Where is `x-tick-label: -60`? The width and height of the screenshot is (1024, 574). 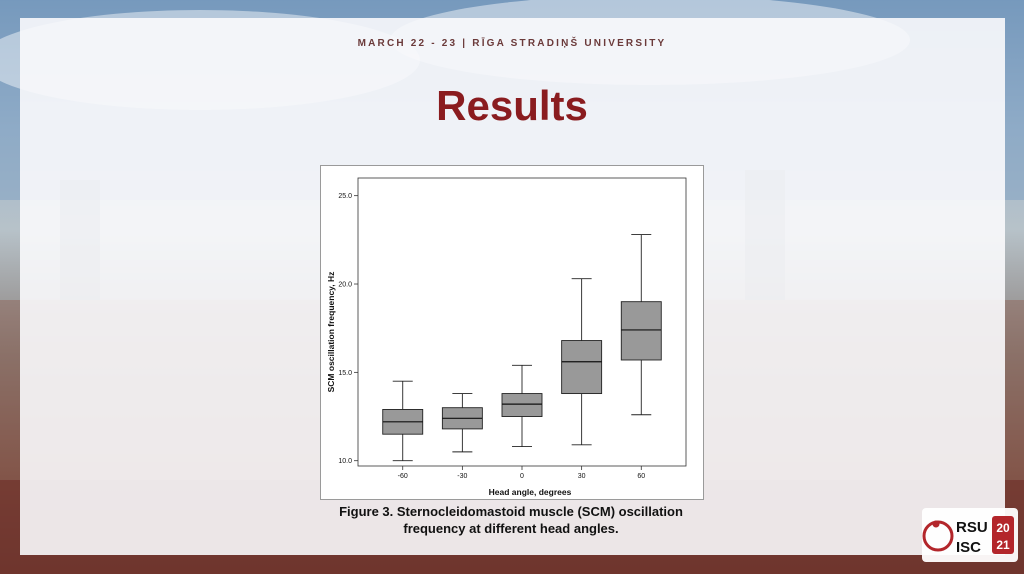
x-tick-label: -60 is located at coordinates (403, 476).